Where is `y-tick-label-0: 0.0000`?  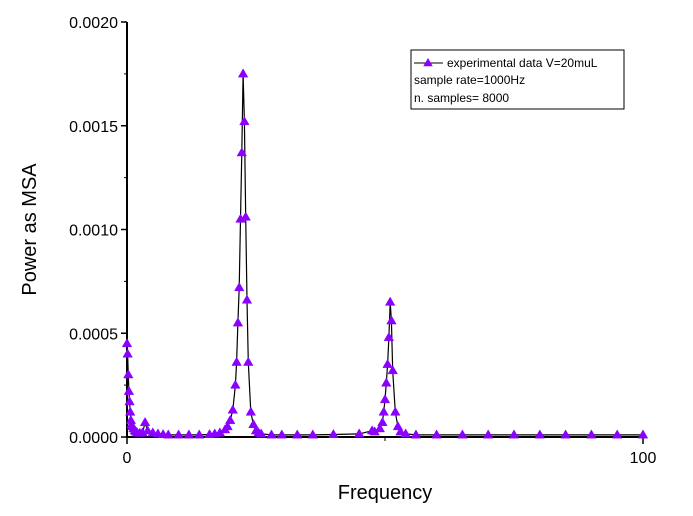 y-tick-label-0: 0.0000 is located at coordinates (93, 438).